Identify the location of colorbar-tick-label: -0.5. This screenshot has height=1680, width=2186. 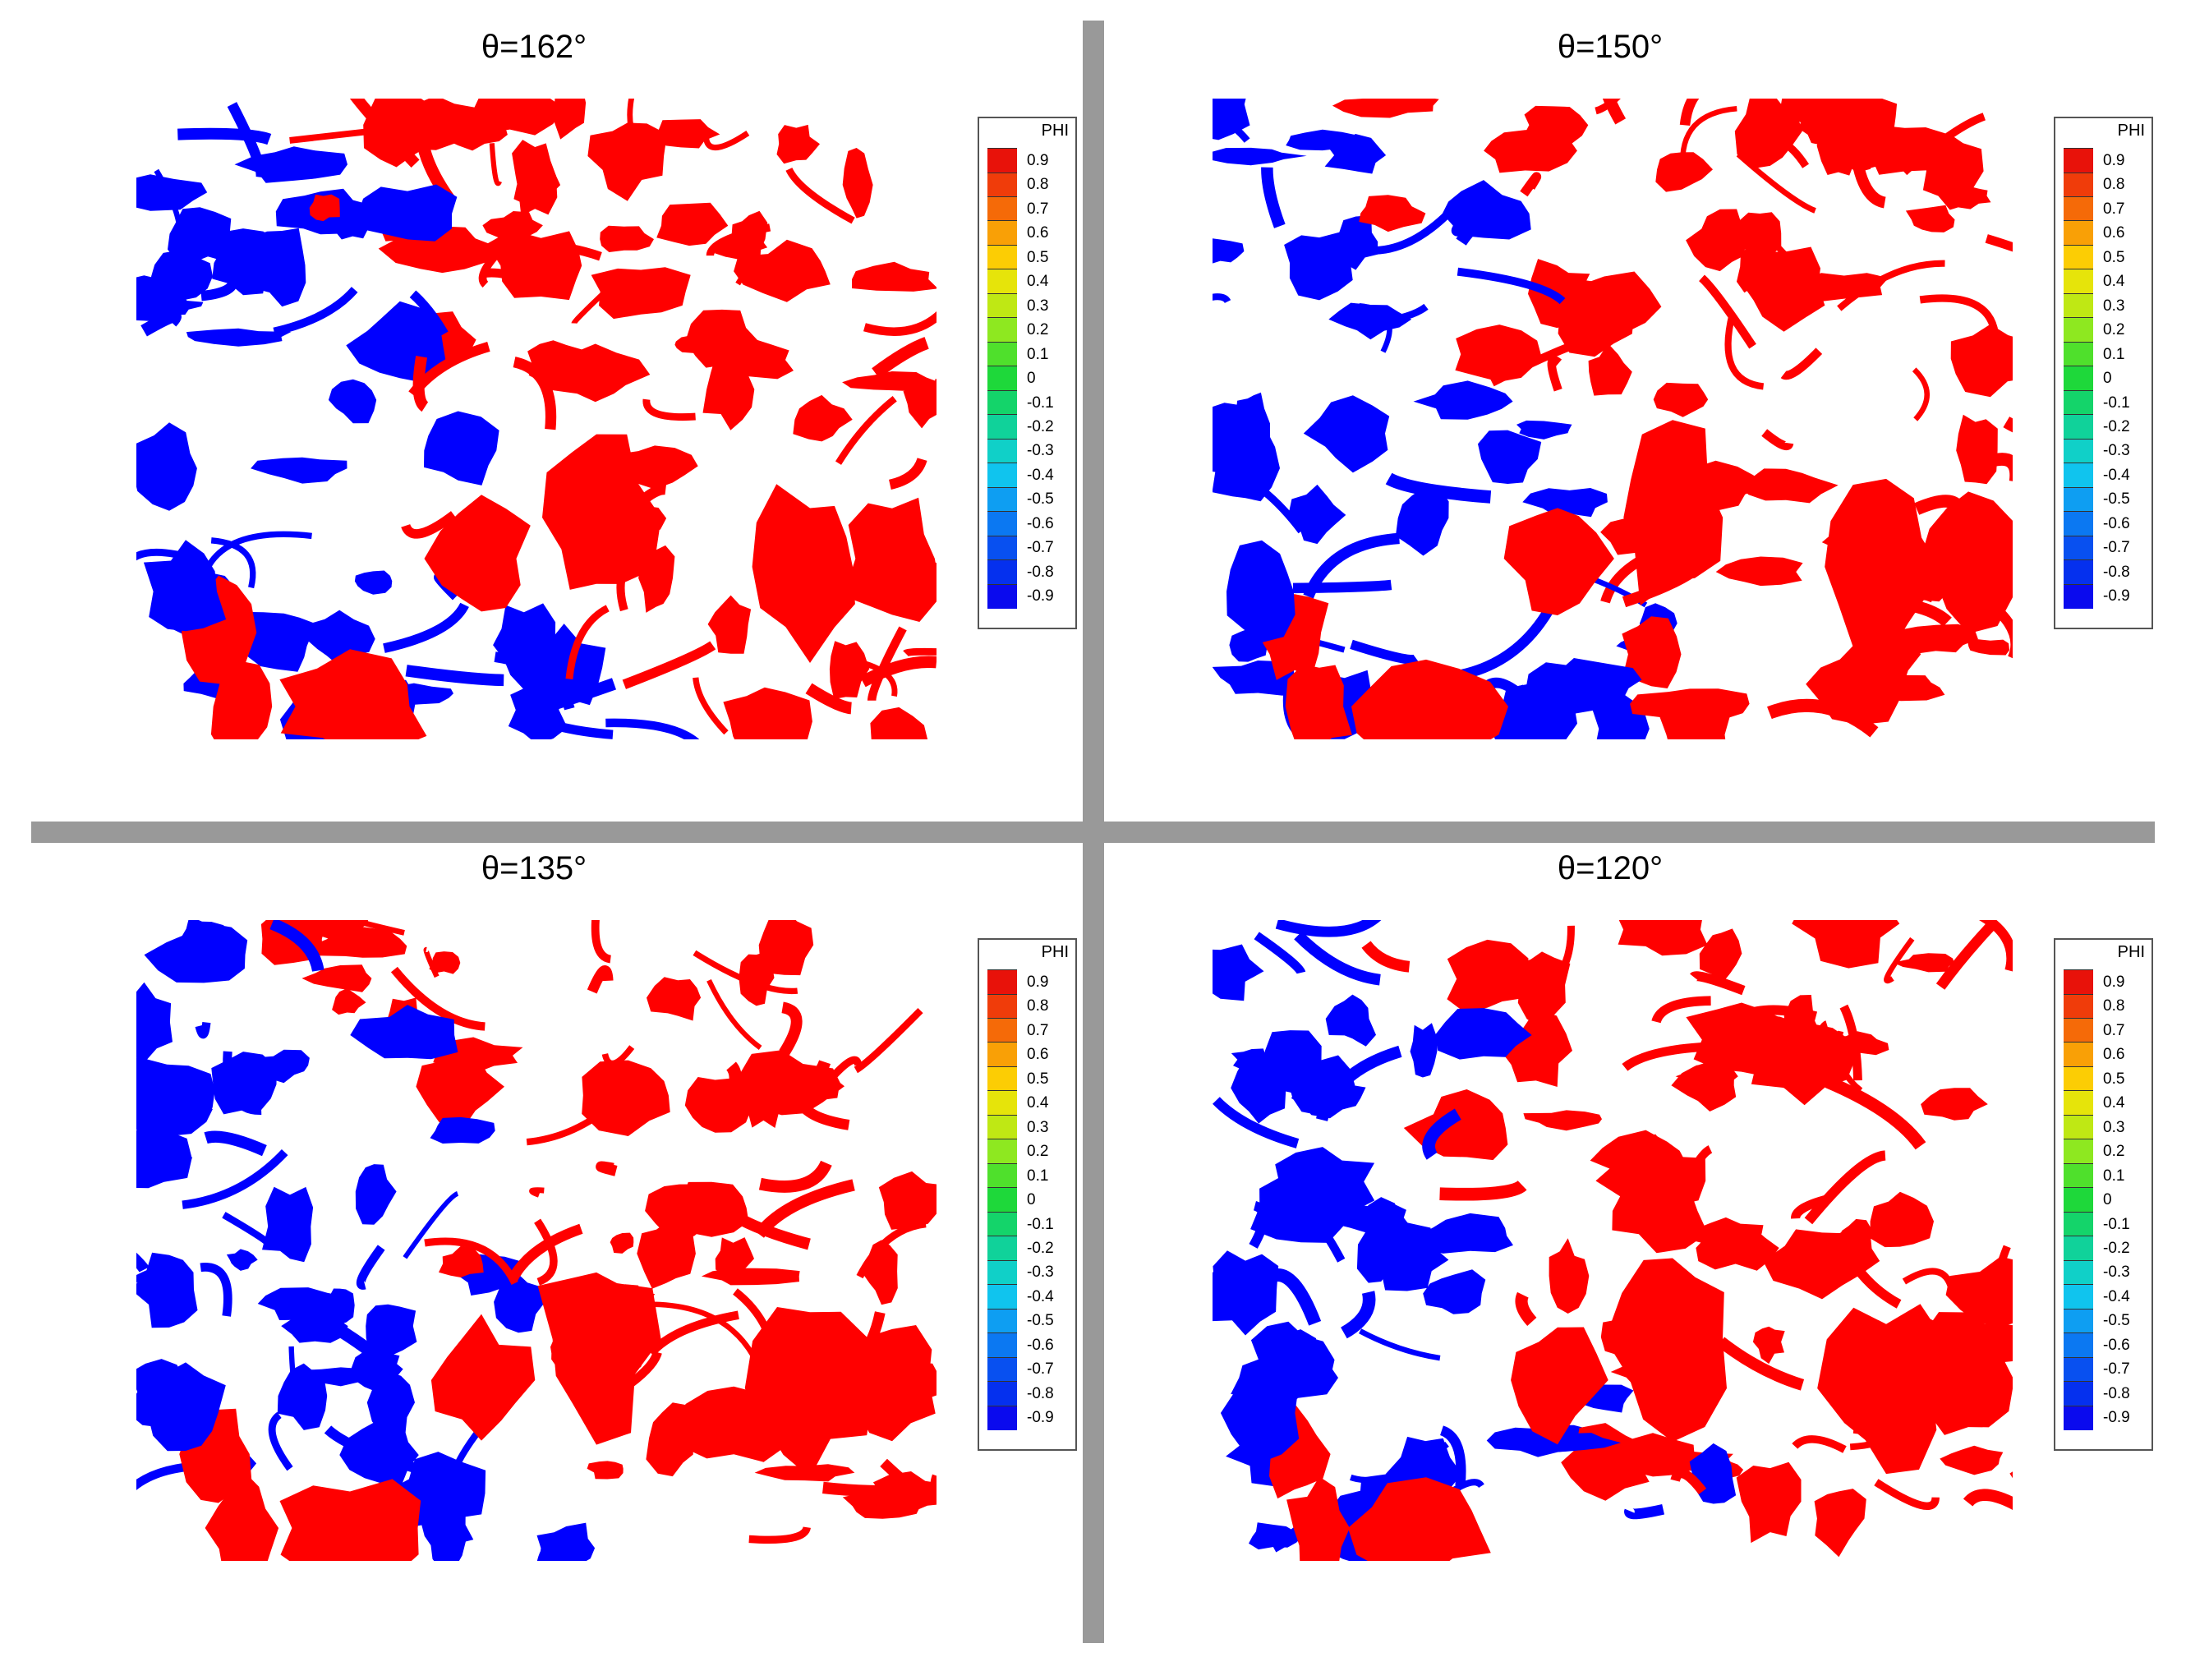
(1040, 1321).